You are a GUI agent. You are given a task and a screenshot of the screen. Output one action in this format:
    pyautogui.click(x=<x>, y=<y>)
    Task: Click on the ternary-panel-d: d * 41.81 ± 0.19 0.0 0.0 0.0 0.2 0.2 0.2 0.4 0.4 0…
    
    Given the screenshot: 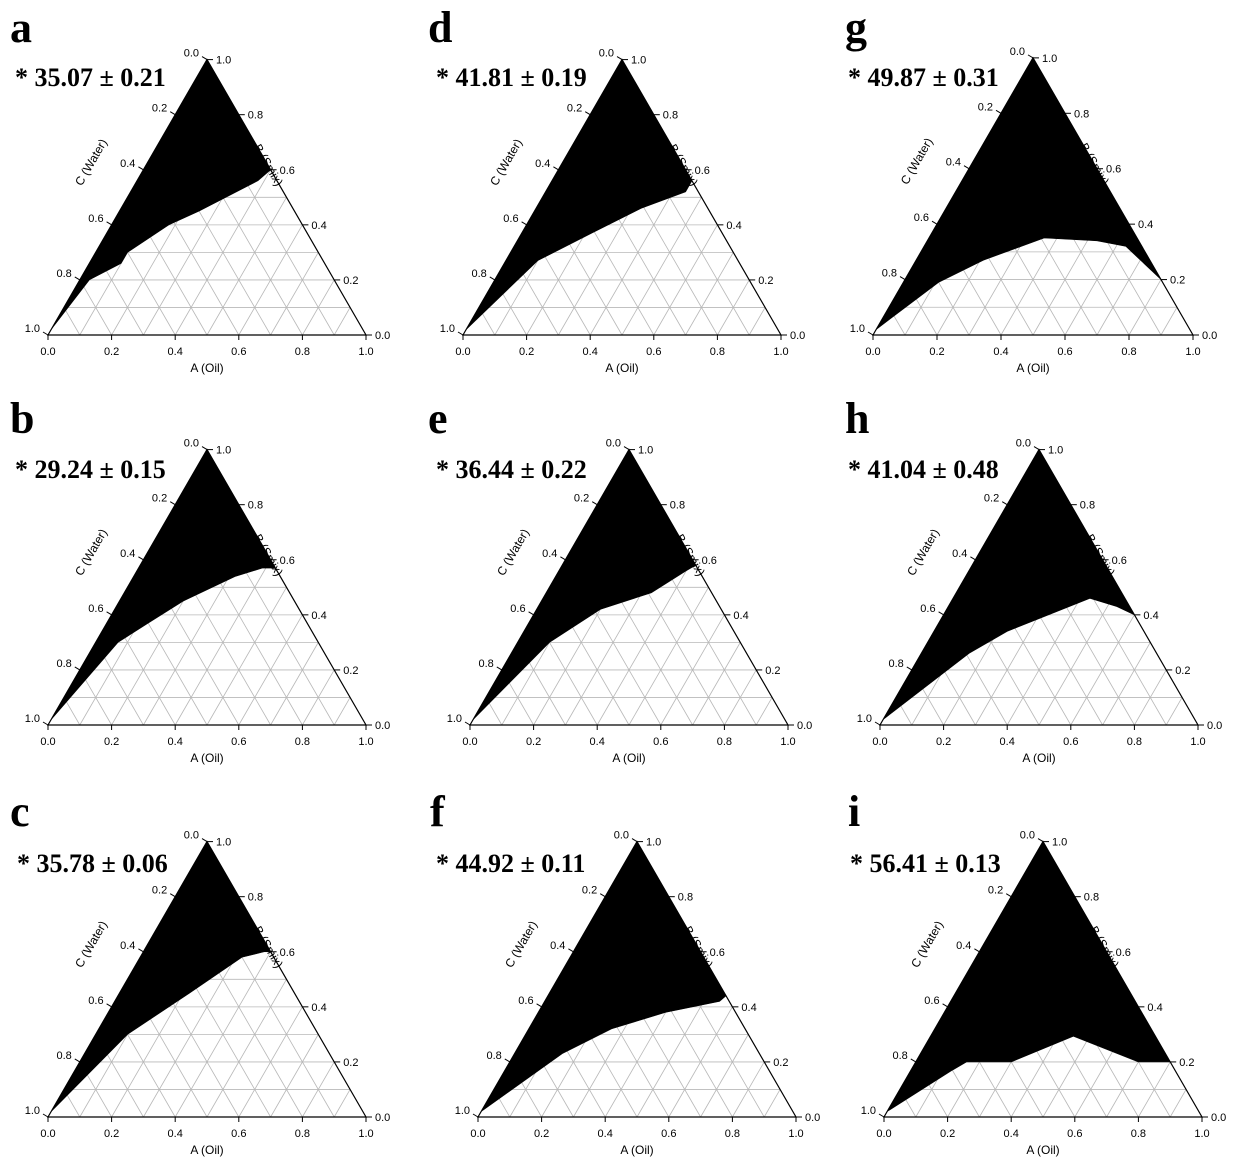 What is the action you would take?
    pyautogui.click(x=616, y=189)
    